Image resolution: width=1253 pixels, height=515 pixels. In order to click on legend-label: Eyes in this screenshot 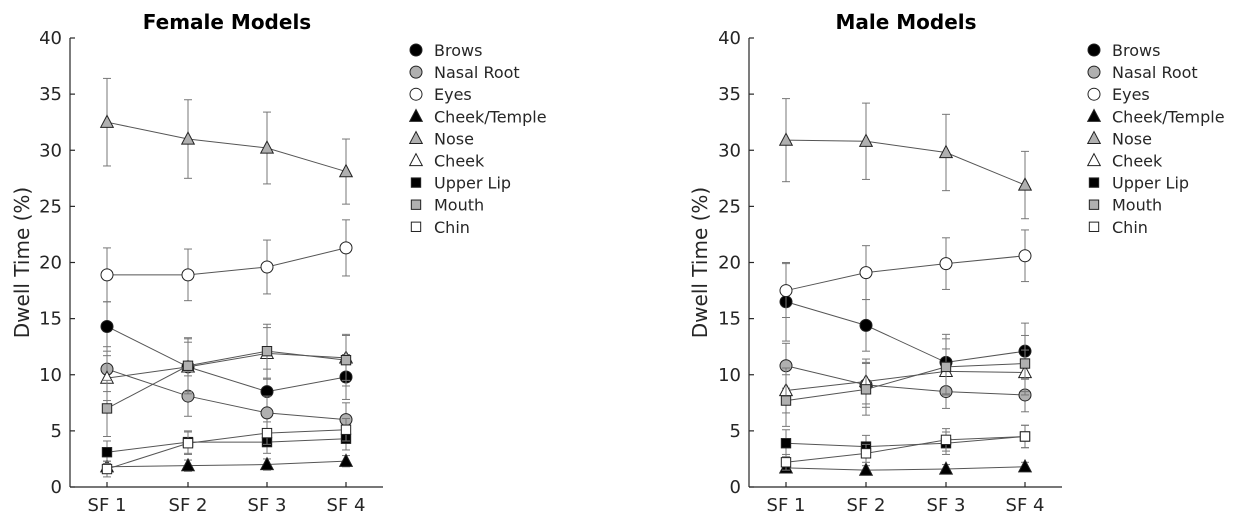, I will do `click(453, 94)`.